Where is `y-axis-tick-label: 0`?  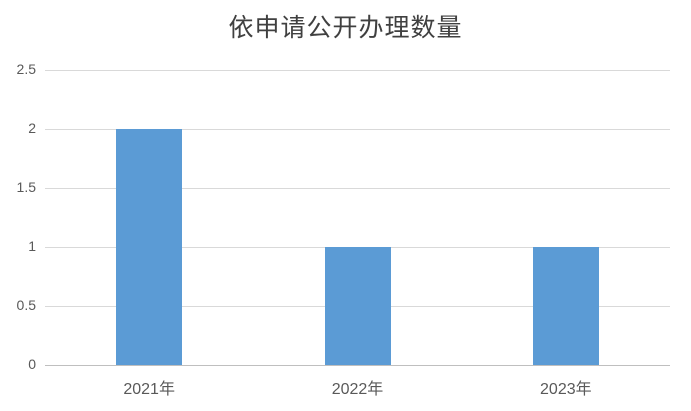 y-axis-tick-label: 0 is located at coordinates (32, 364).